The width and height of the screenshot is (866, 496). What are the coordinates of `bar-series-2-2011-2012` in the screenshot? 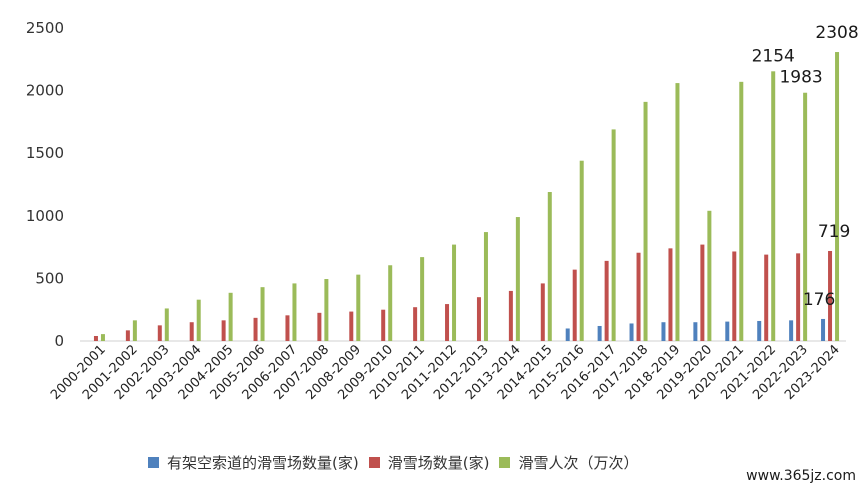 It's located at (454, 292).